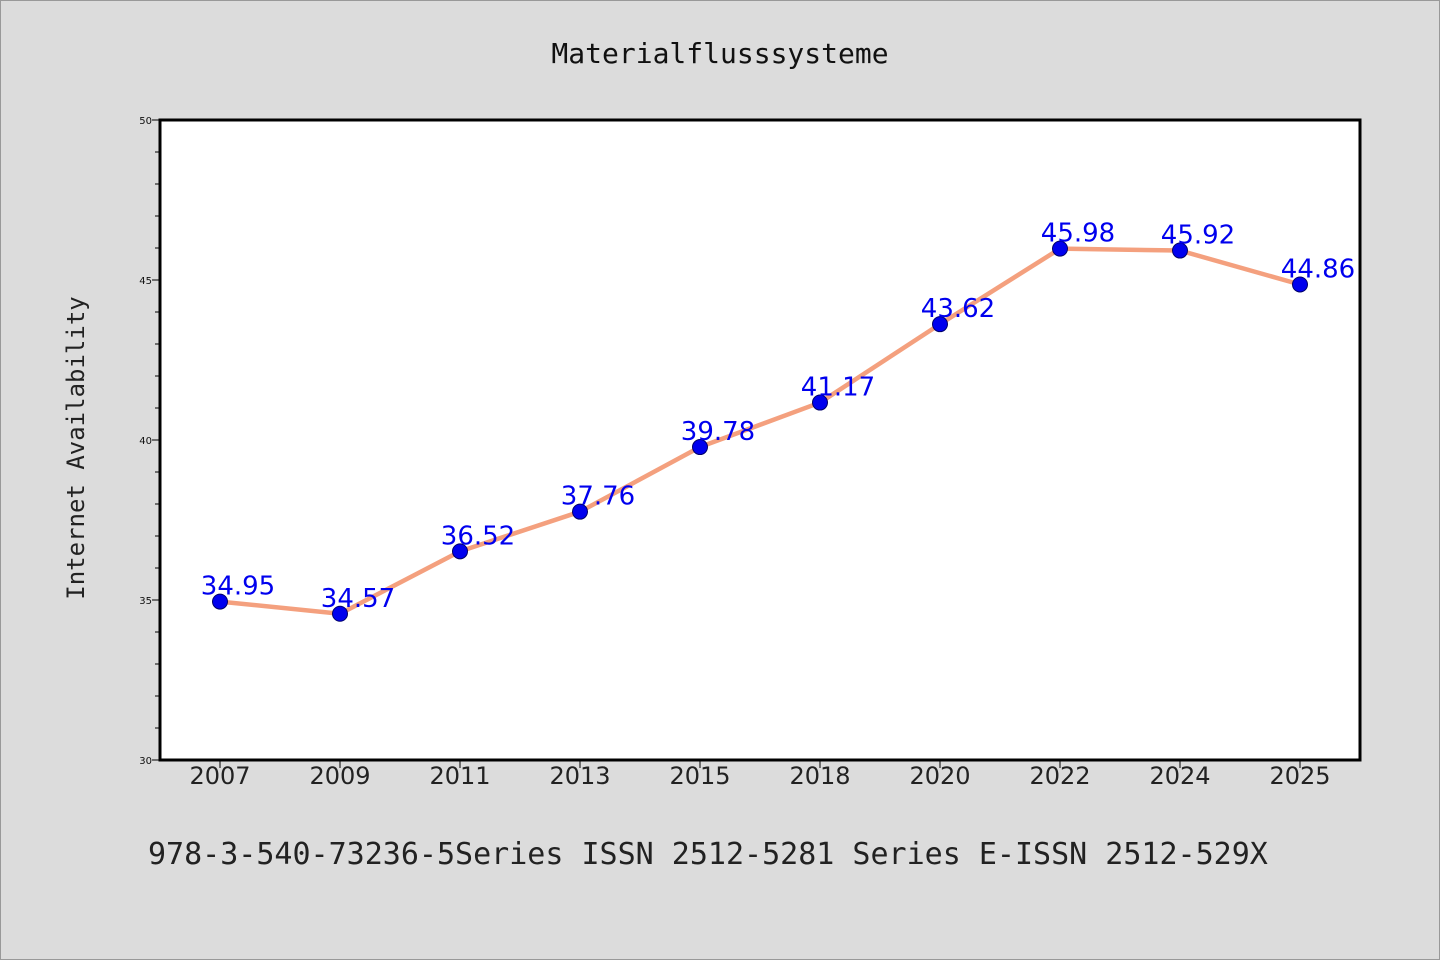 The image size is (1440, 960). Describe the element at coordinates (219, 776) in the screenshot. I see `x-tick-label: 2007` at that location.